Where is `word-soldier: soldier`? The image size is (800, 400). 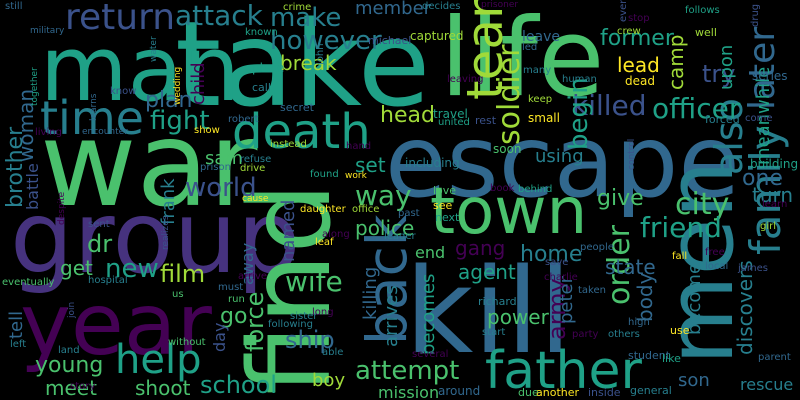 word-soldier: soldier is located at coordinates (509, 95).